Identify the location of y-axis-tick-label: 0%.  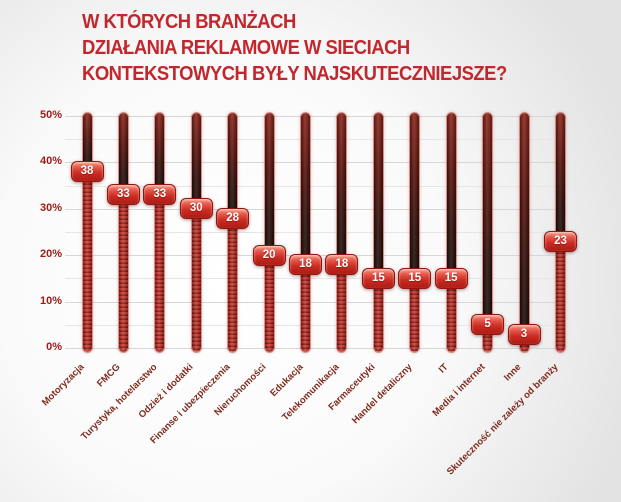
(54, 347).